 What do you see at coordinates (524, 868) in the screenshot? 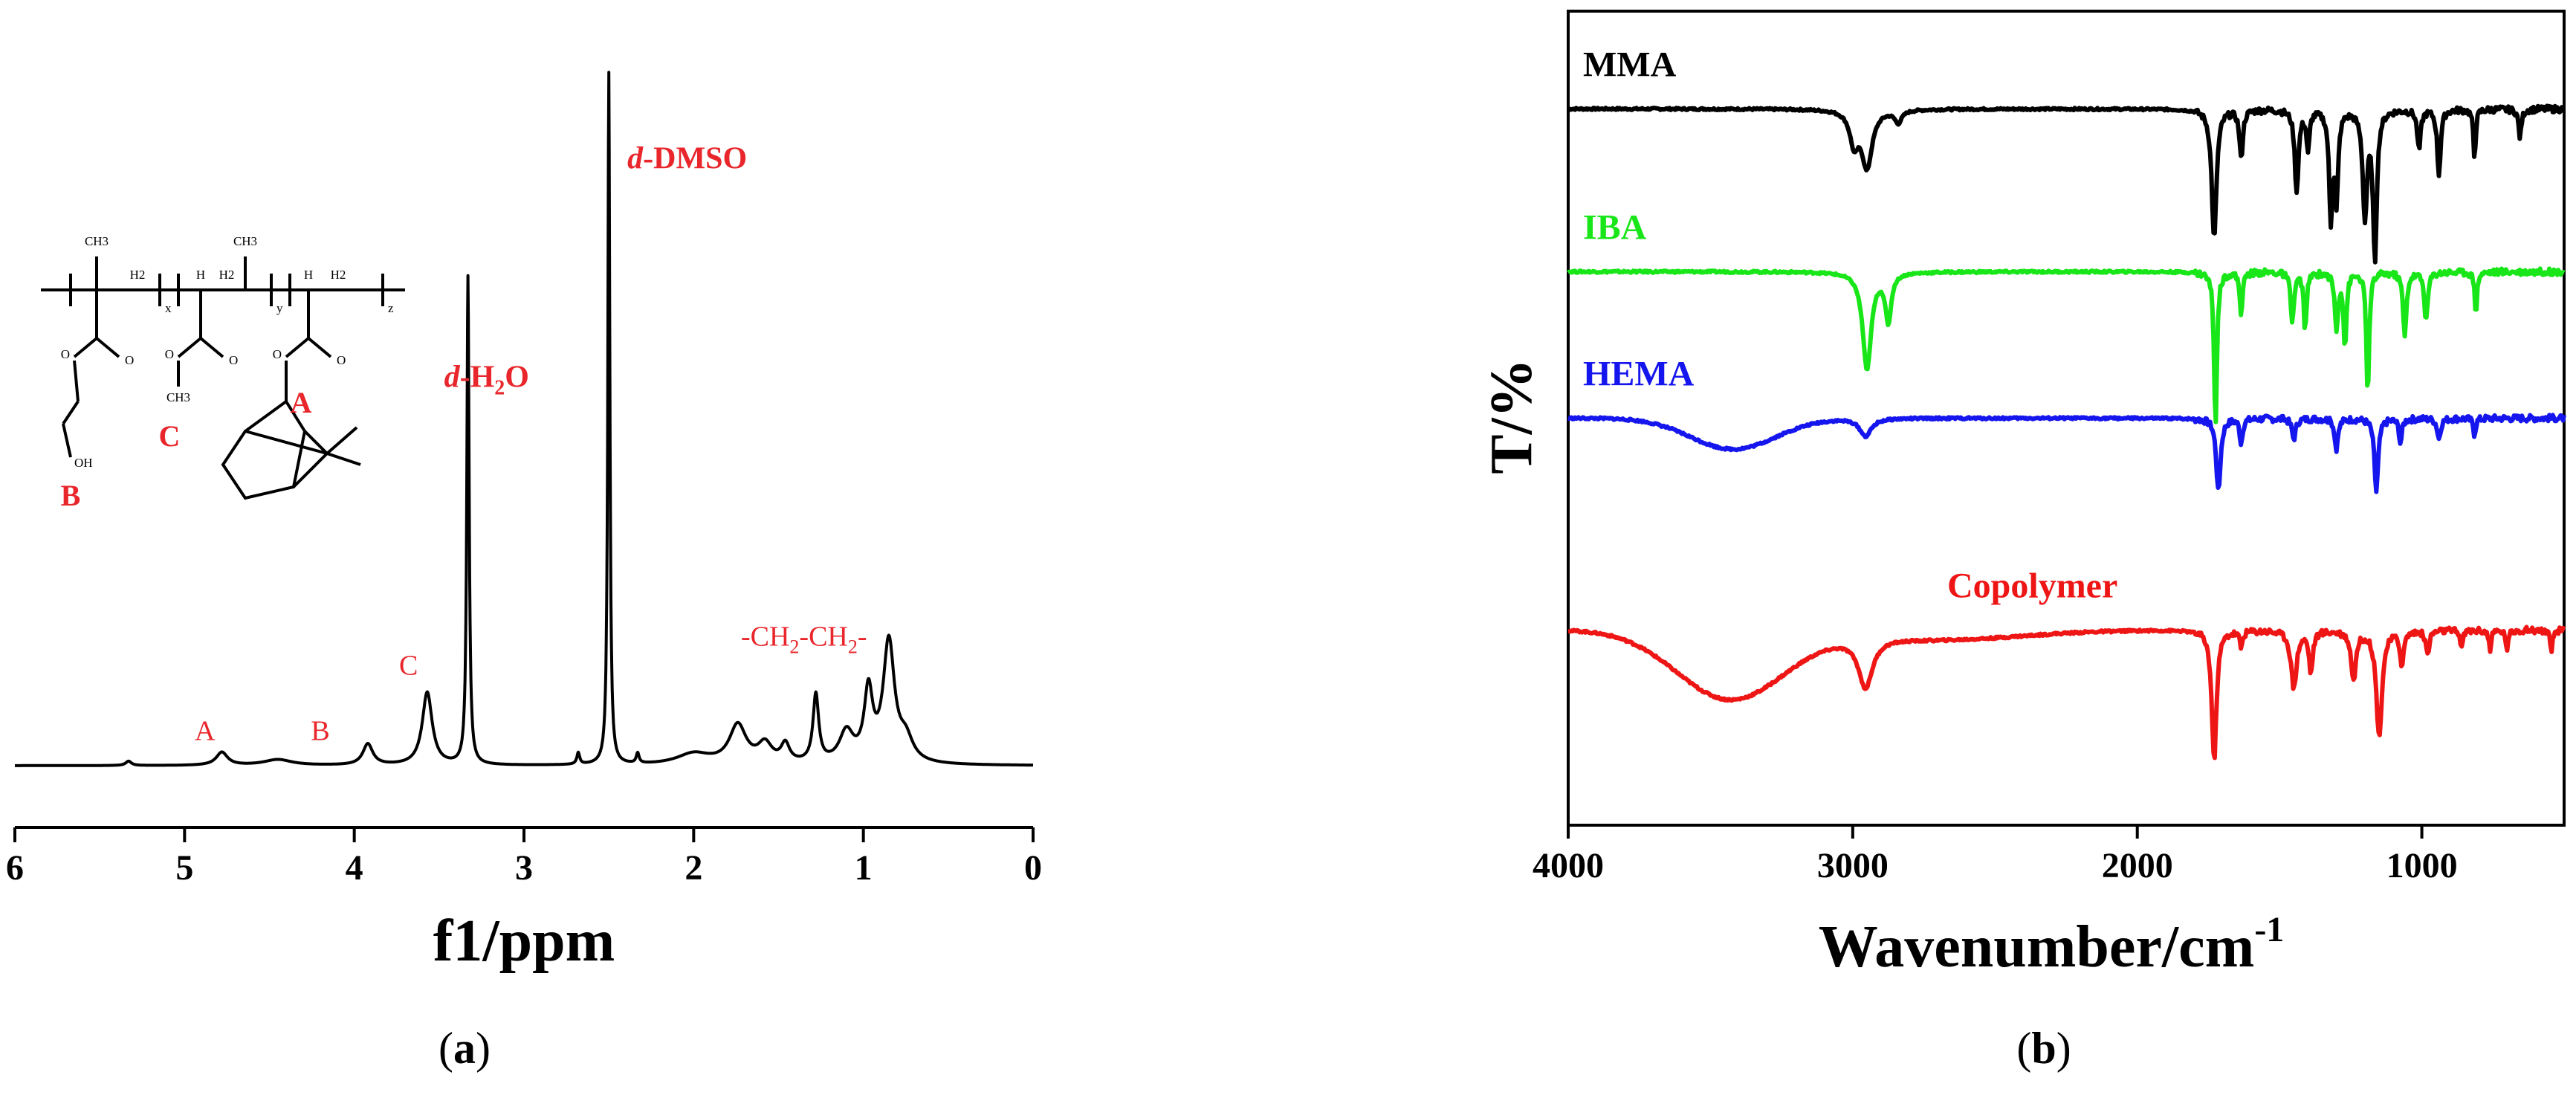
I see `nmr-tick-label: 3` at bounding box center [524, 868].